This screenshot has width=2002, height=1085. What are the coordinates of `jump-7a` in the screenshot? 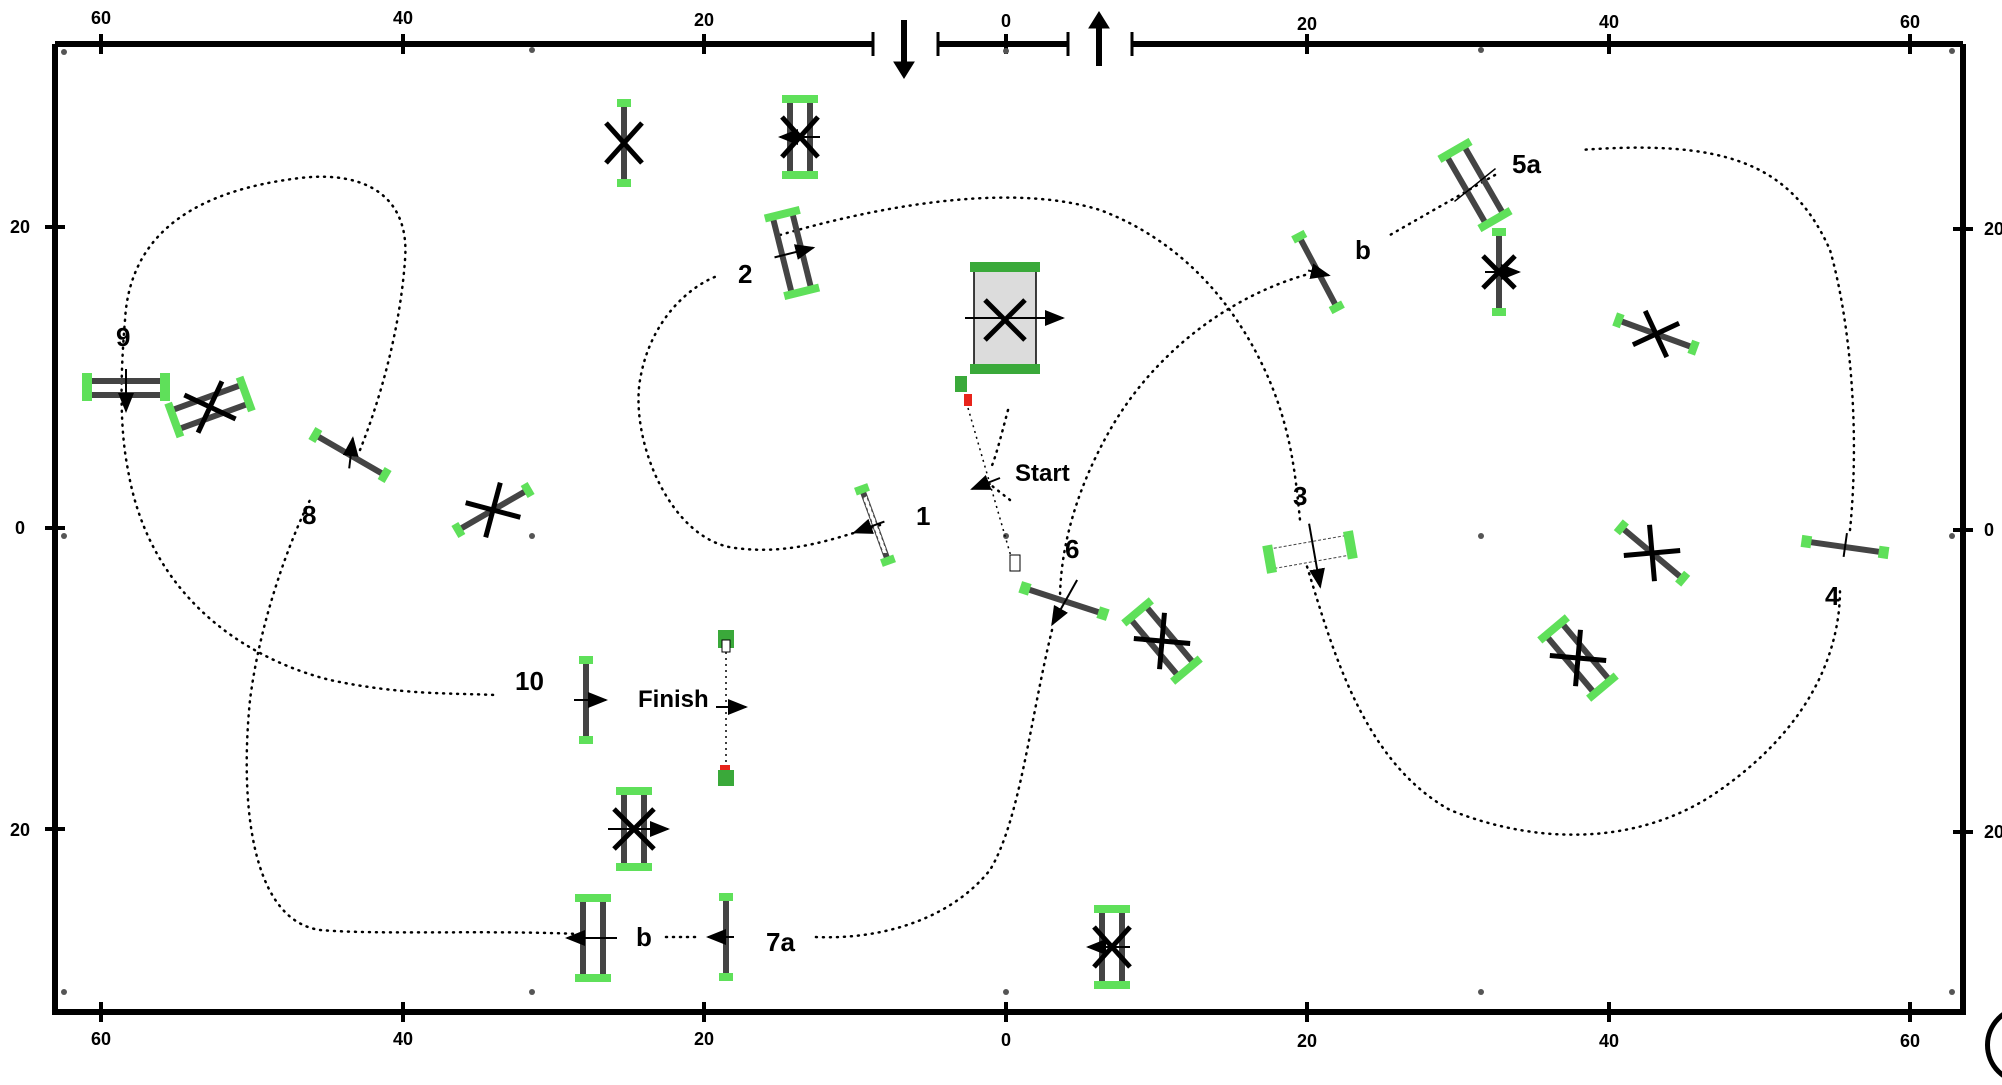 It's located at (720, 937).